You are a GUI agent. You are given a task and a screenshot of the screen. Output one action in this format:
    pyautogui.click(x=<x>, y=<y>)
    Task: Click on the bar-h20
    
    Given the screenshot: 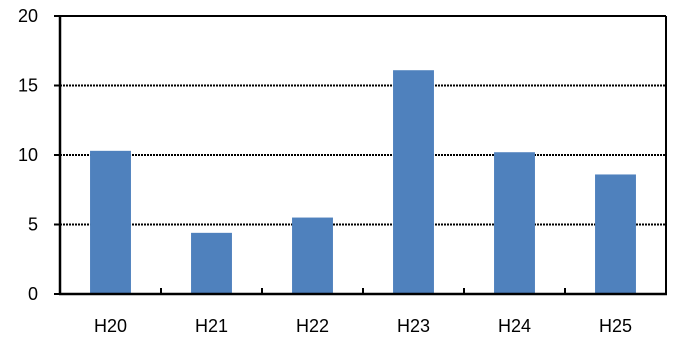 What is the action you would take?
    pyautogui.click(x=110, y=222)
    